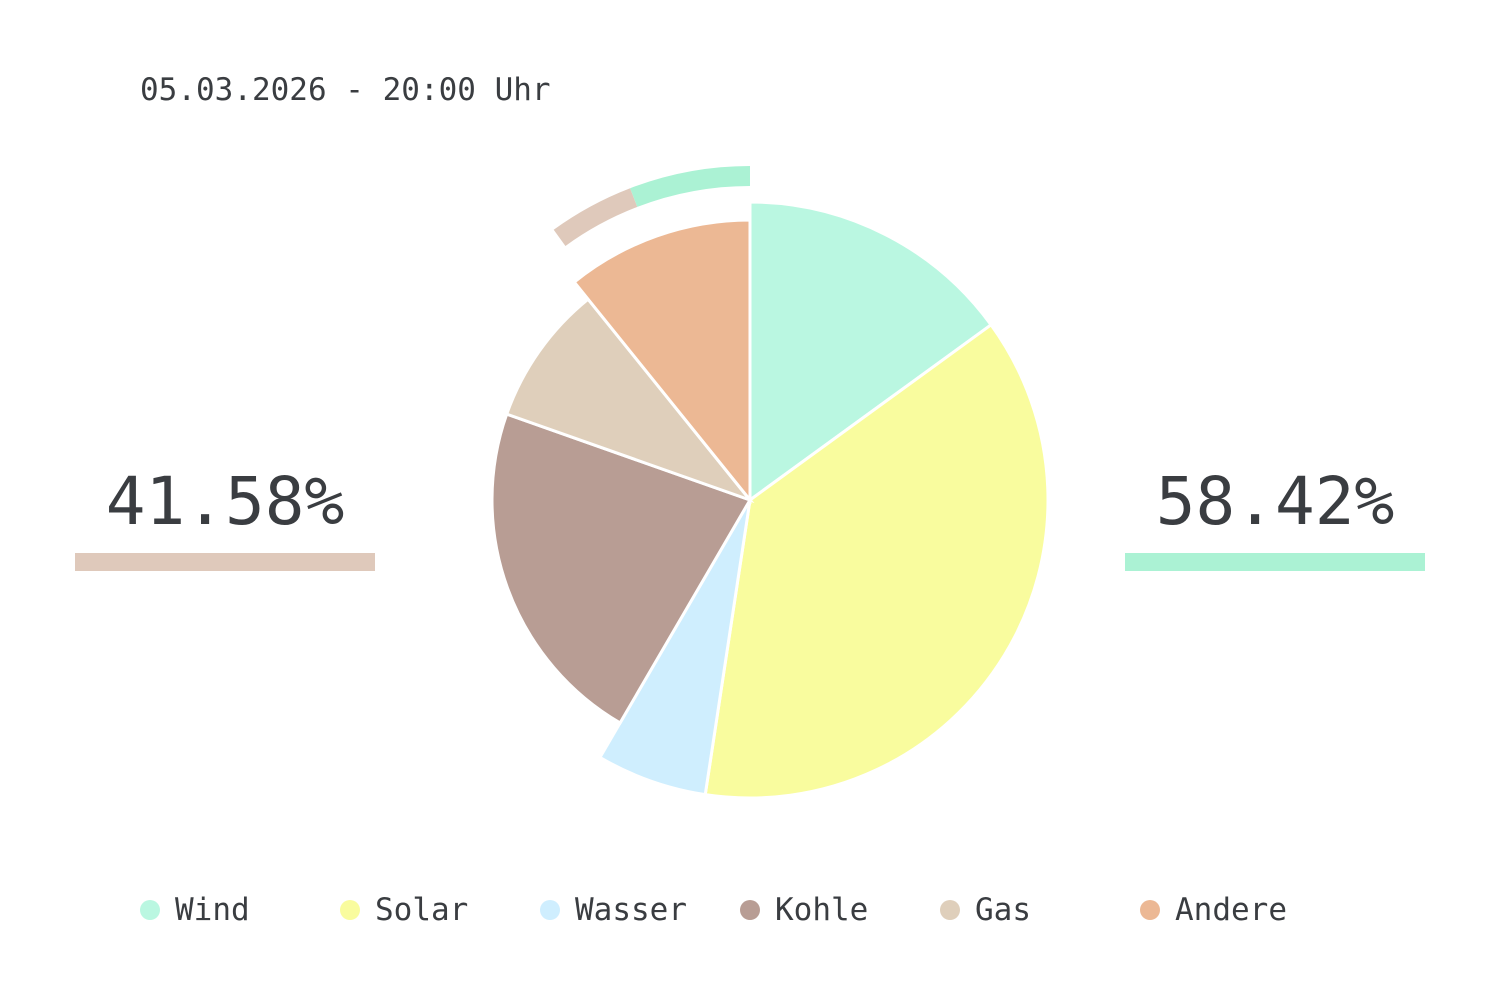 Image resolution: width=1500 pixels, height=1000 pixels. Describe the element at coordinates (662, 361) in the screenshot. I see `pie-slice-andere` at that location.